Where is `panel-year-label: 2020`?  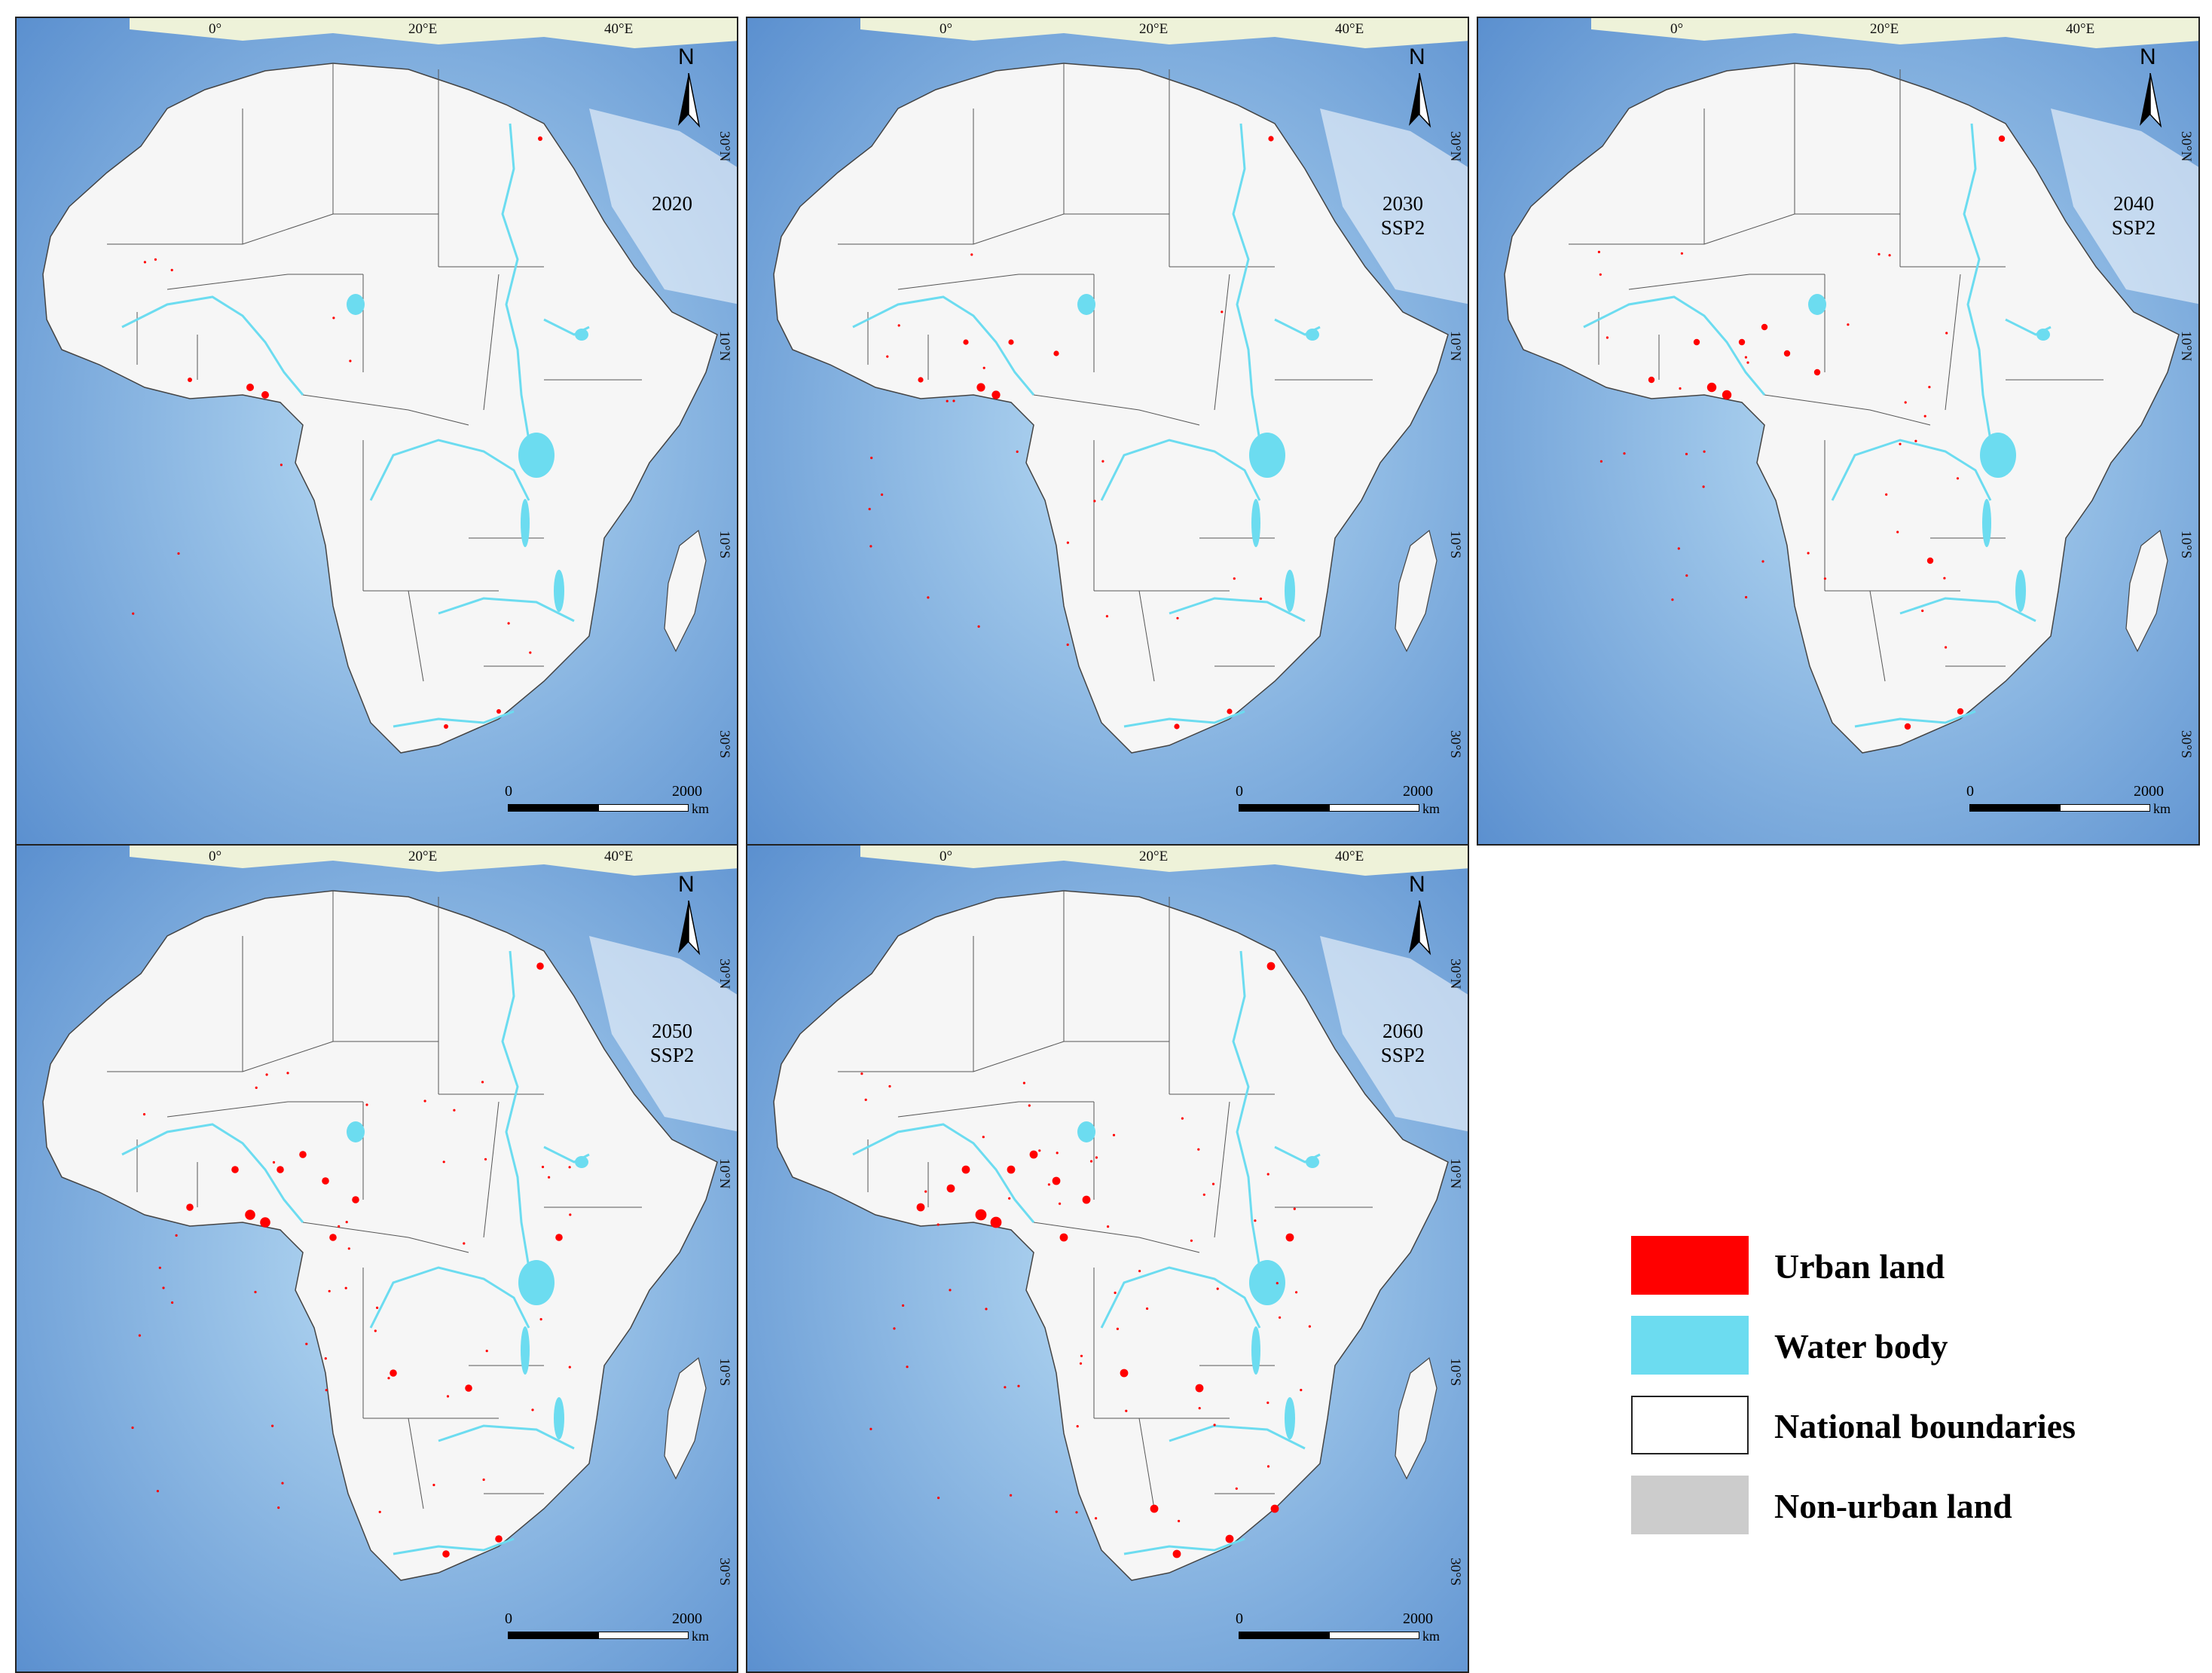 panel-year-label: 2020 is located at coordinates (672, 203).